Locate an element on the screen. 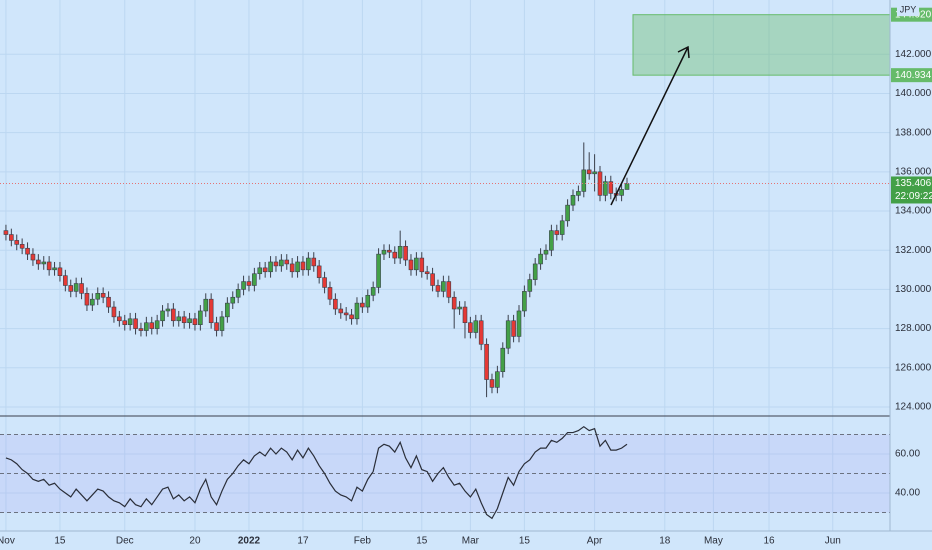  x-tick-label: Nov is located at coordinates (7, 541).